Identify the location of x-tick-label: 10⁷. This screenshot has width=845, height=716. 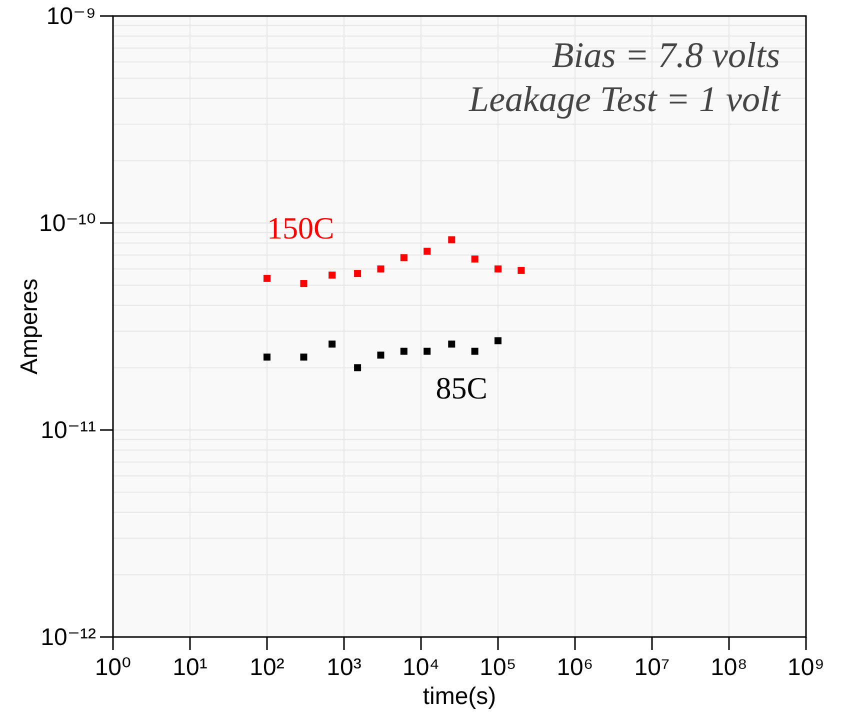
(652, 667).